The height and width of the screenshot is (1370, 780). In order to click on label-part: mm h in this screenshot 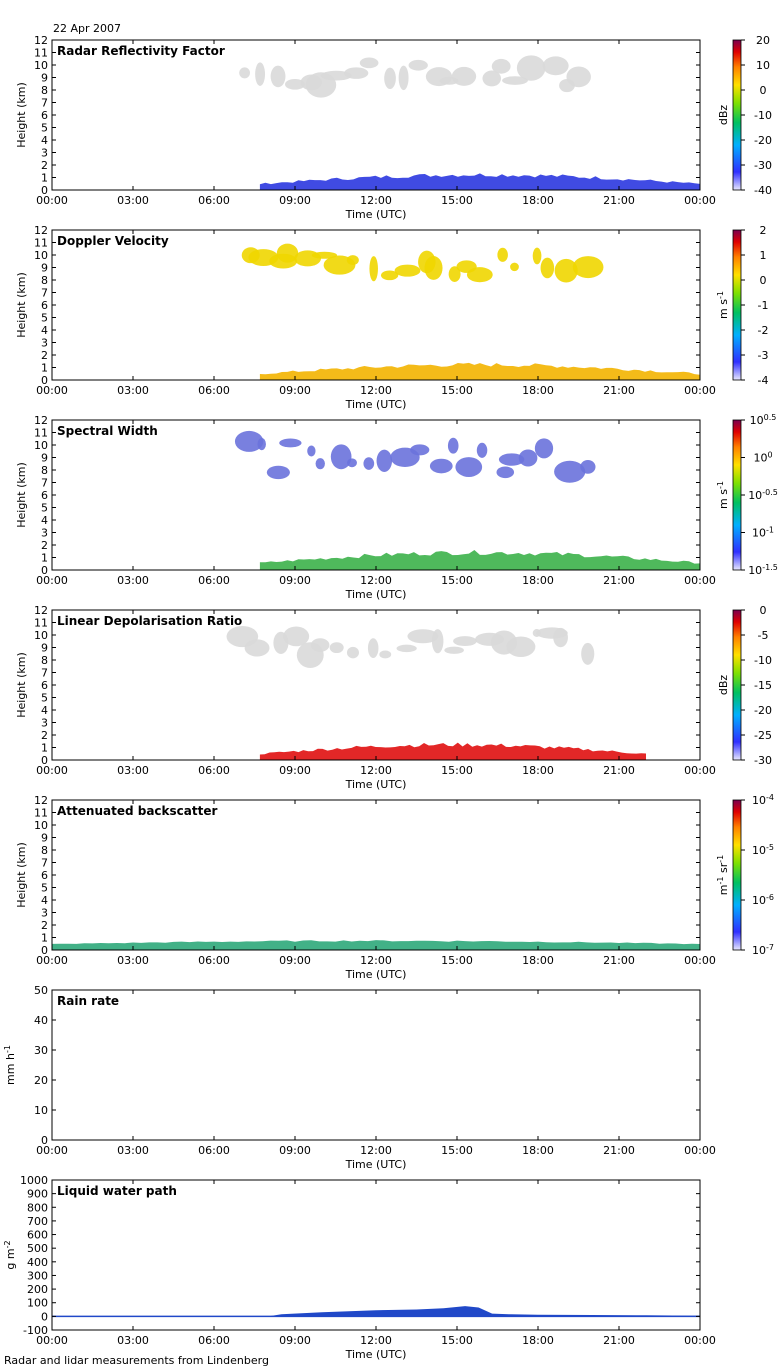, I will do `click(10, 1069)`.